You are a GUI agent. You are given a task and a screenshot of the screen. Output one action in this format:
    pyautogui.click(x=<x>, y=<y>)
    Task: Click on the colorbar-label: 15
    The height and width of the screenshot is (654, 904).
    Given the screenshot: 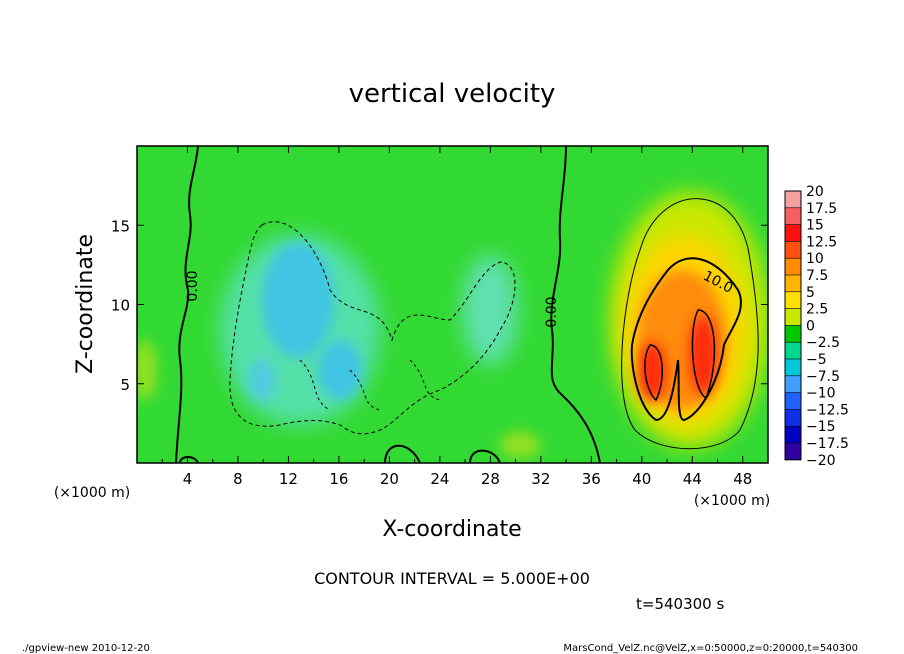 What is the action you would take?
    pyautogui.click(x=815, y=226)
    